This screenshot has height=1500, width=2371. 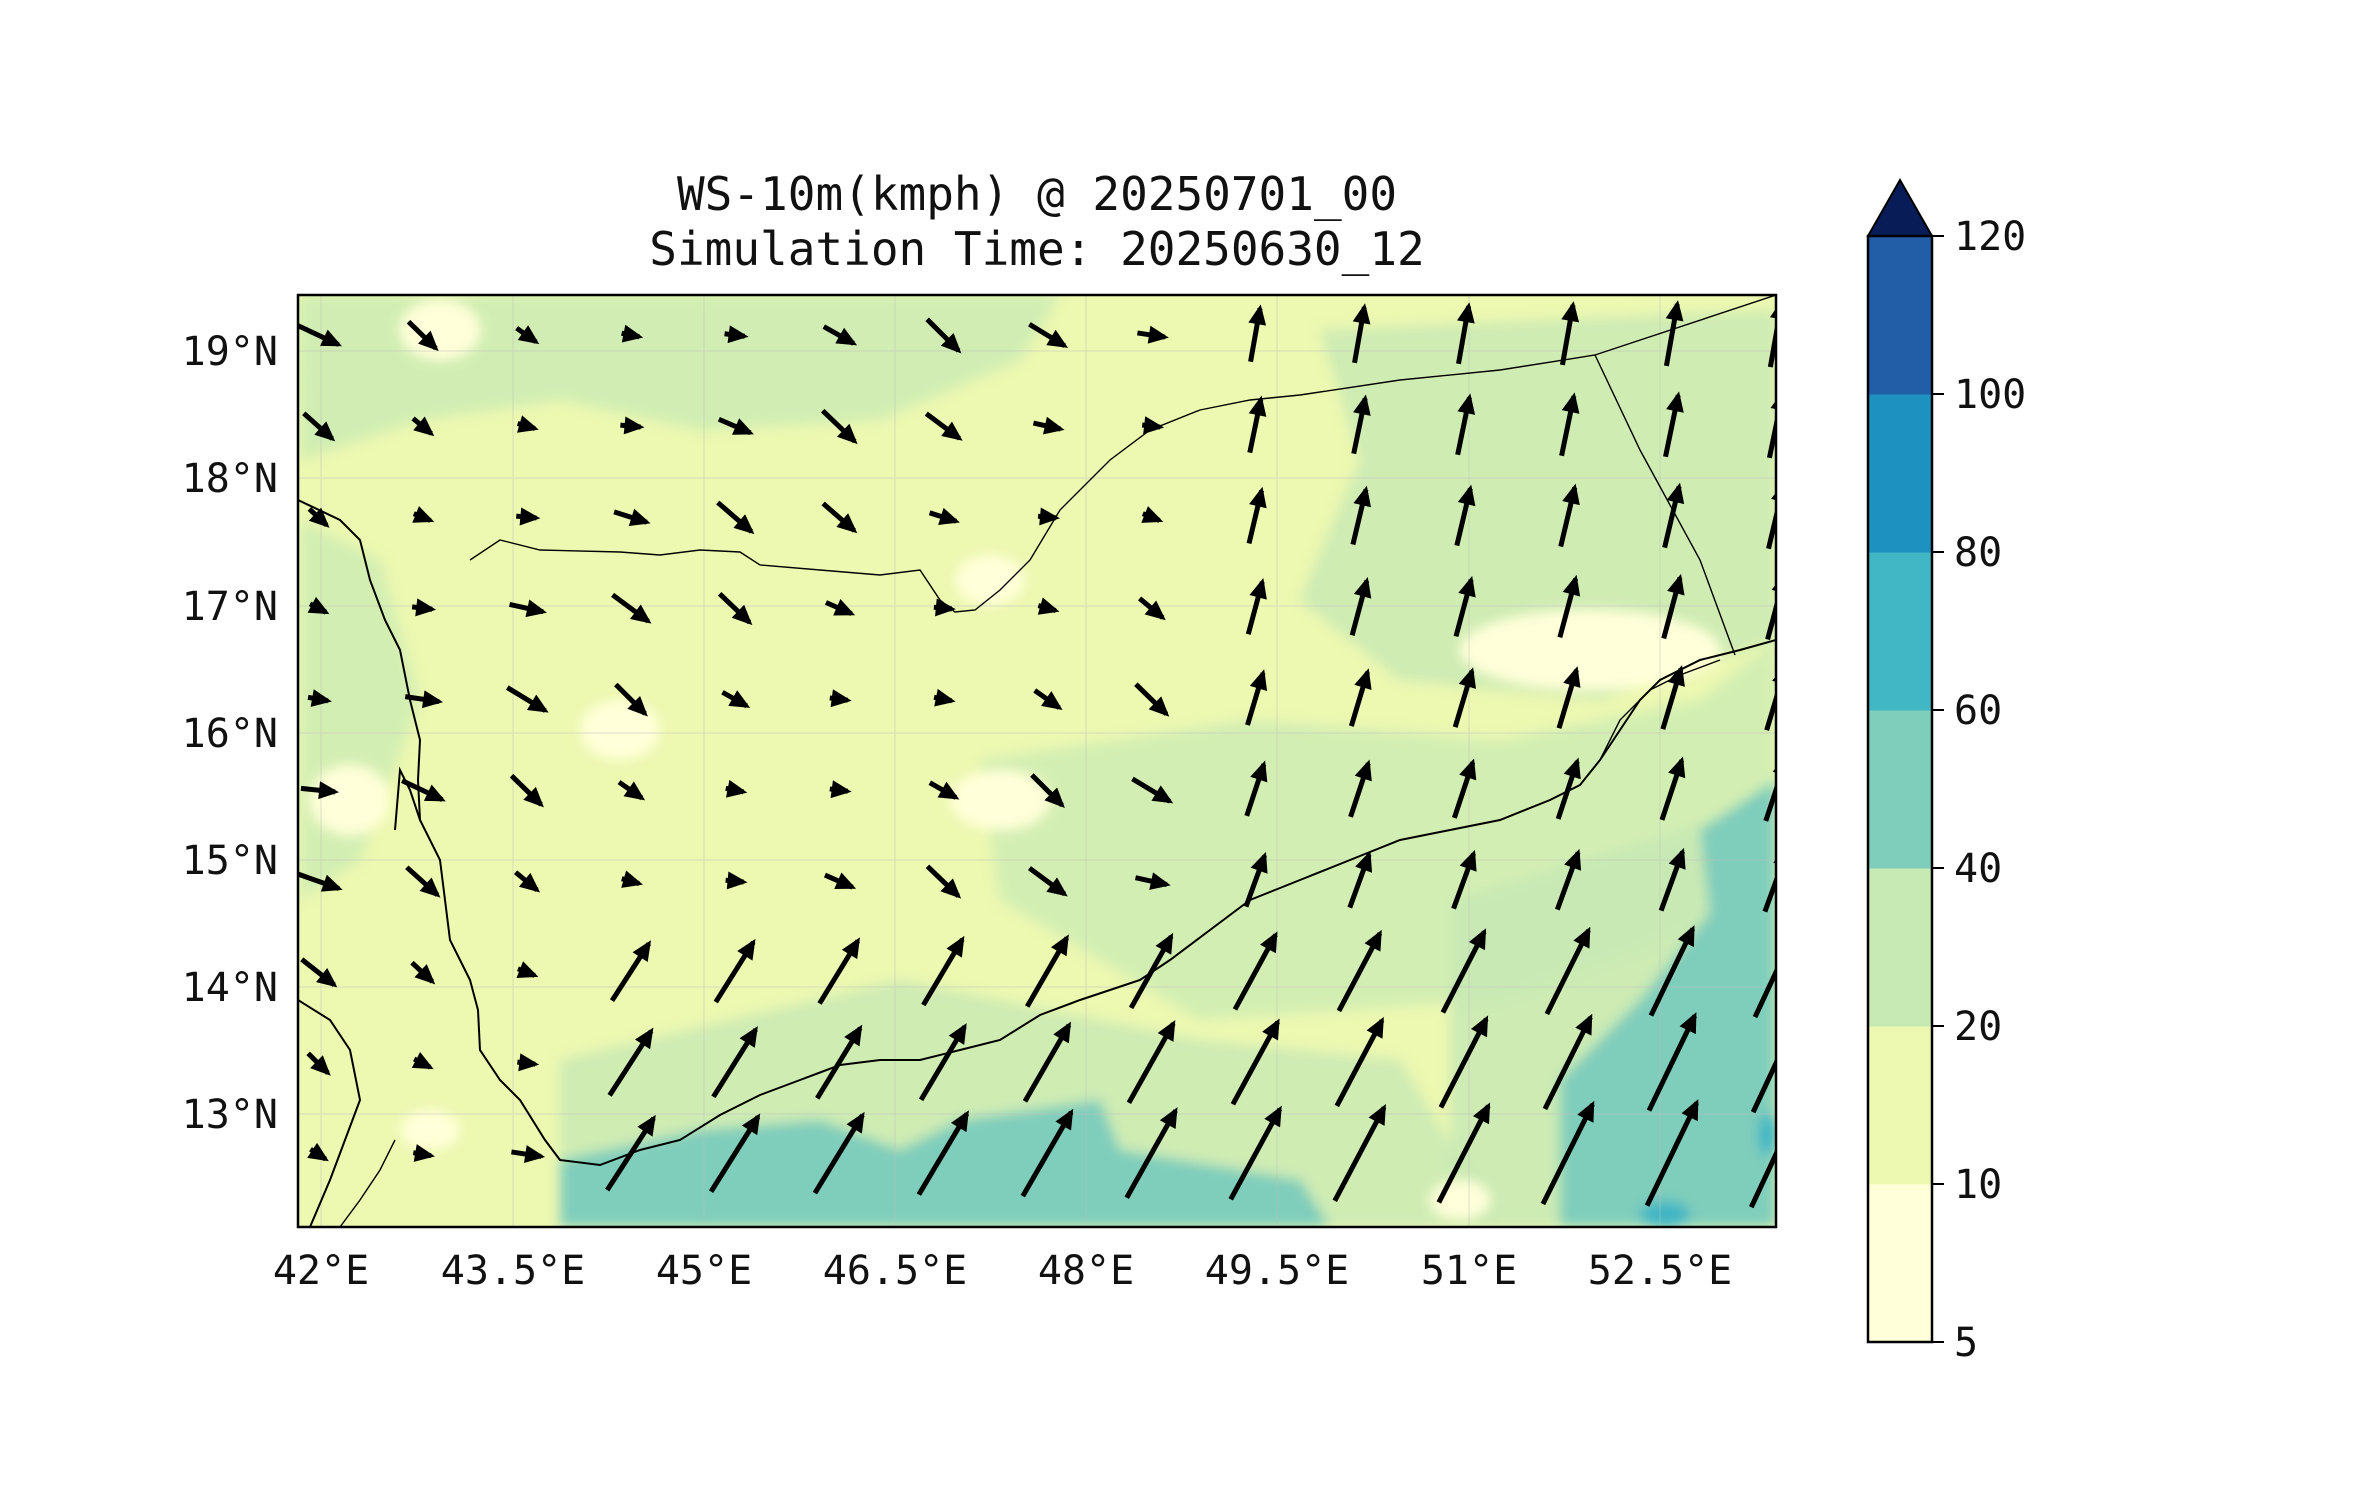 What do you see at coordinates (1469, 1271) in the screenshot?
I see `x-tick-51: 51°E` at bounding box center [1469, 1271].